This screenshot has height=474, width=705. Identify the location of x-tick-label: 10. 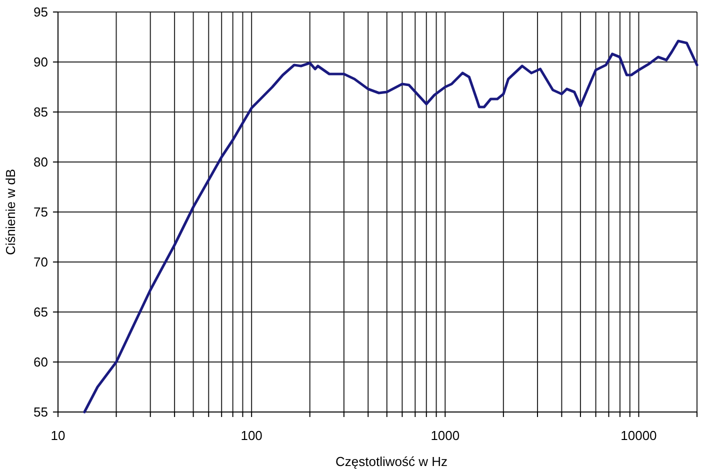
(58, 435).